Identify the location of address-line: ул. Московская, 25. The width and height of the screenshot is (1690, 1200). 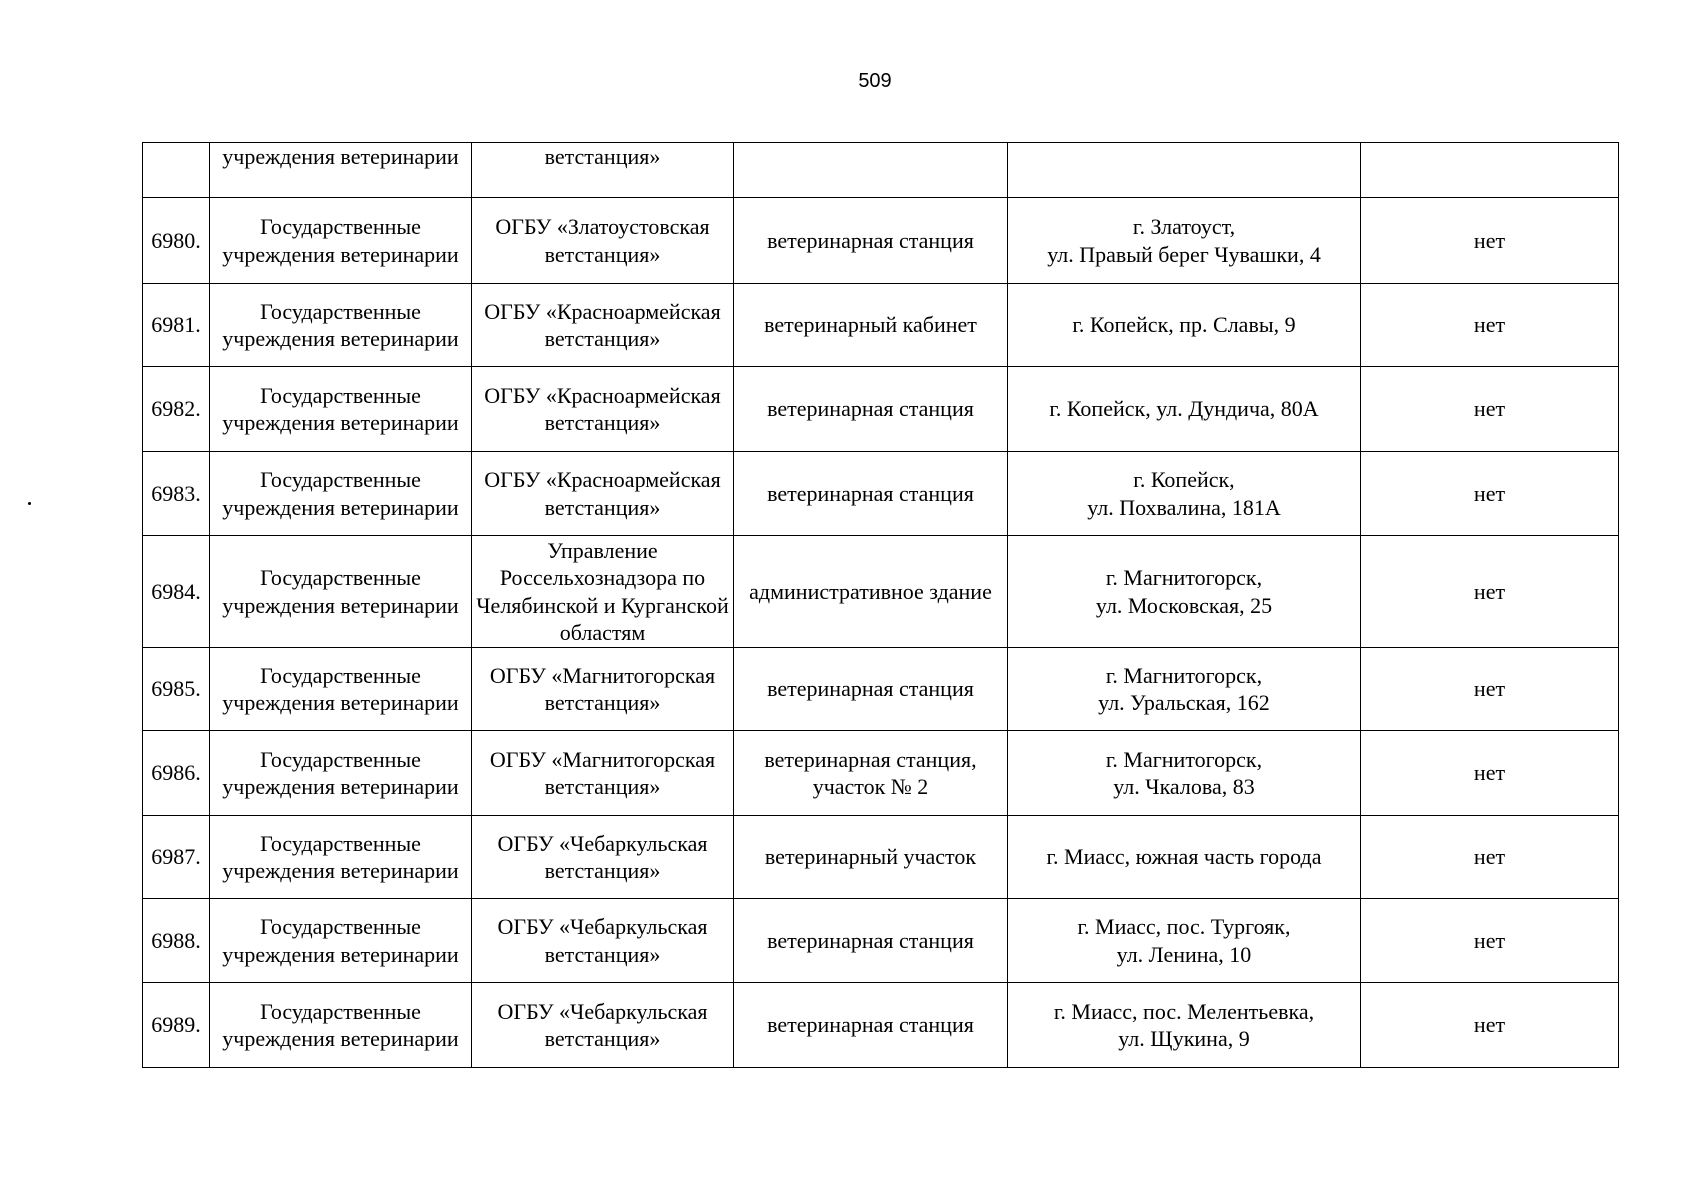
(1184, 605).